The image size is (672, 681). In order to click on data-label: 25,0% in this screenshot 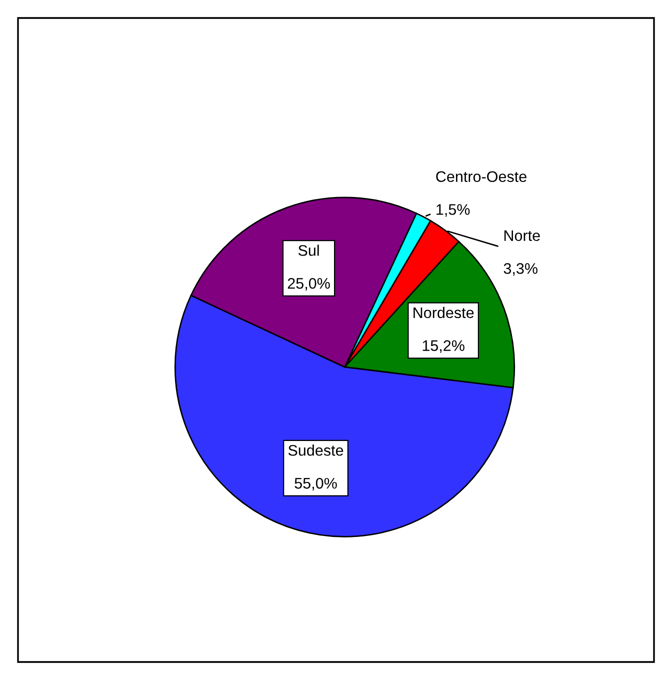, I will do `click(309, 284)`.